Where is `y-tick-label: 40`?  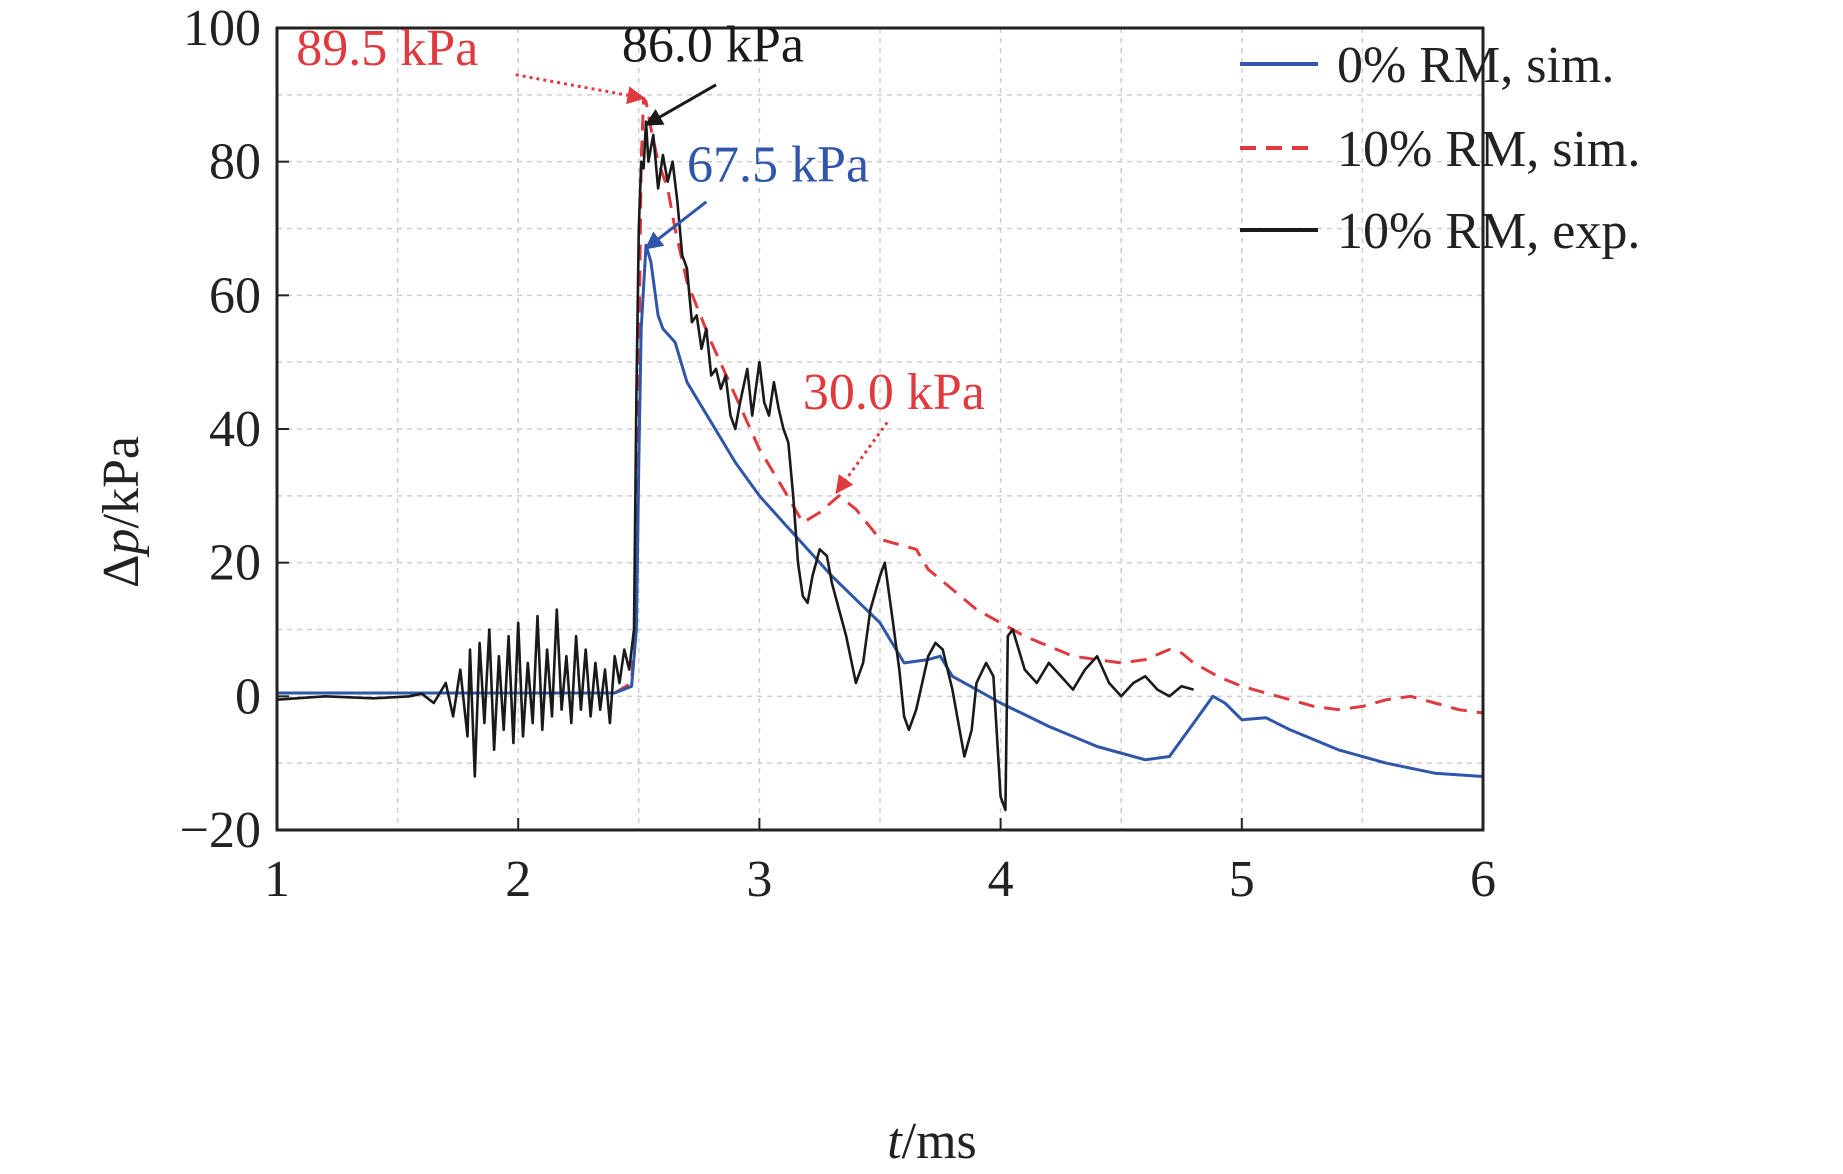
y-tick-label: 40 is located at coordinates (235, 429).